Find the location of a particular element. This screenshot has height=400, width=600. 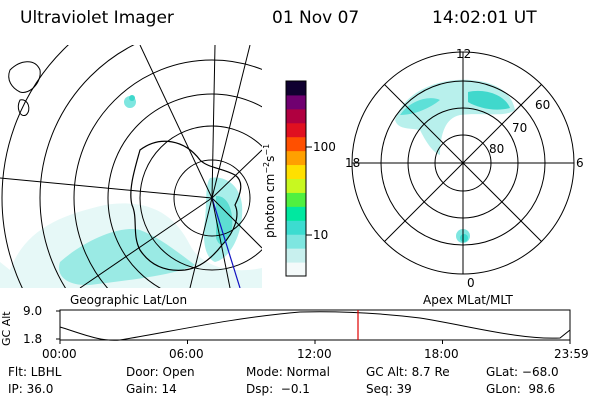

altitude-tick-low: 1.8 is located at coordinates (33, 339).